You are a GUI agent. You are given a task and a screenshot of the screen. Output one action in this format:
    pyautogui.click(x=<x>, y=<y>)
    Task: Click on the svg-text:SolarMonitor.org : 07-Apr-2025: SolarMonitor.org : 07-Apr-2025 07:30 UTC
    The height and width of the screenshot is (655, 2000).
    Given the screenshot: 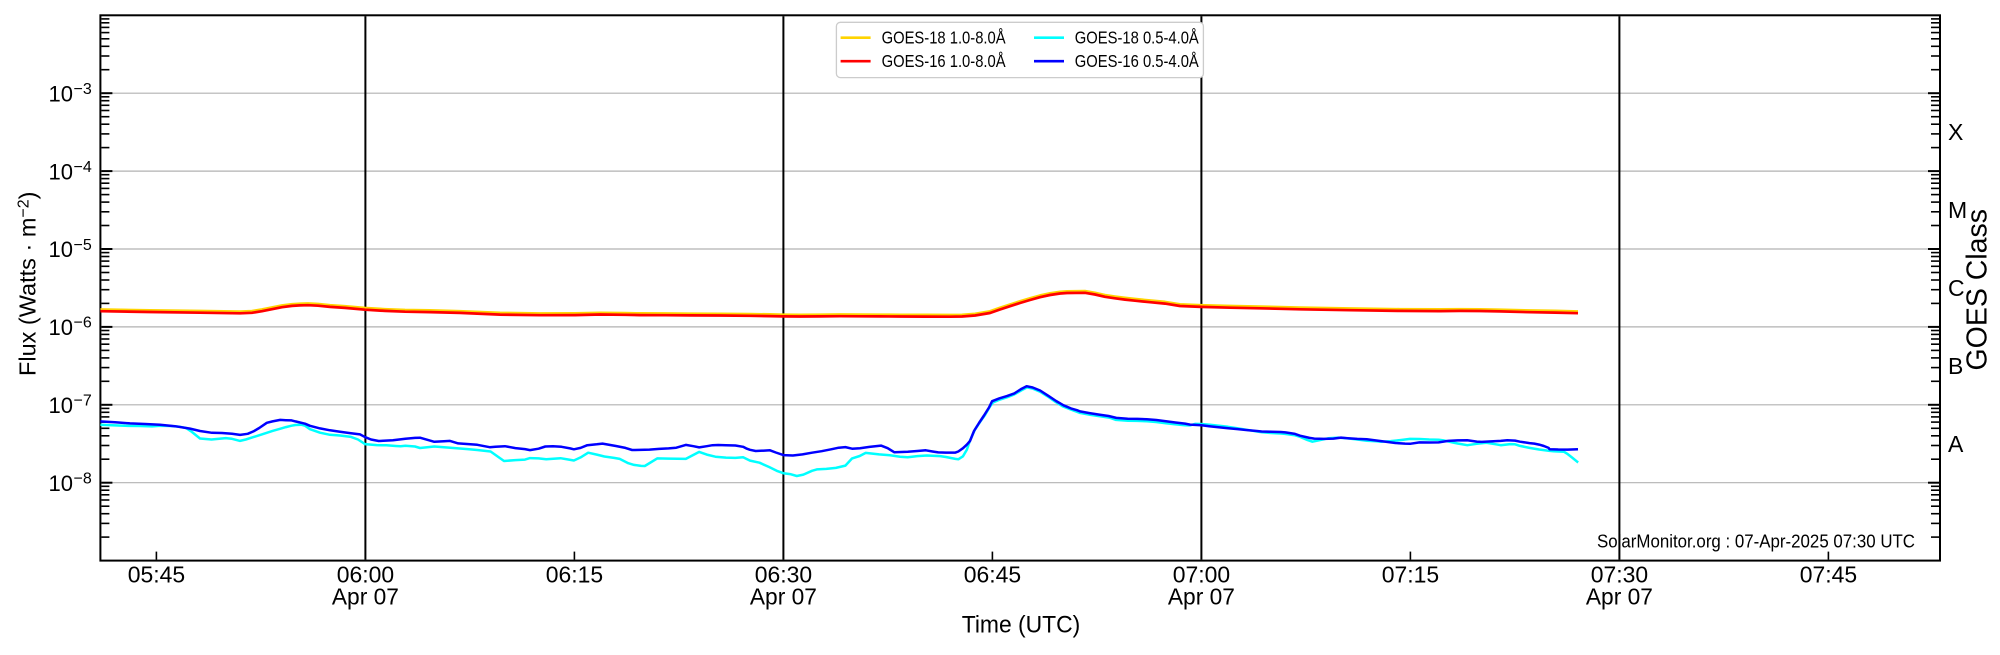 What is the action you would take?
    pyautogui.click(x=1756, y=541)
    